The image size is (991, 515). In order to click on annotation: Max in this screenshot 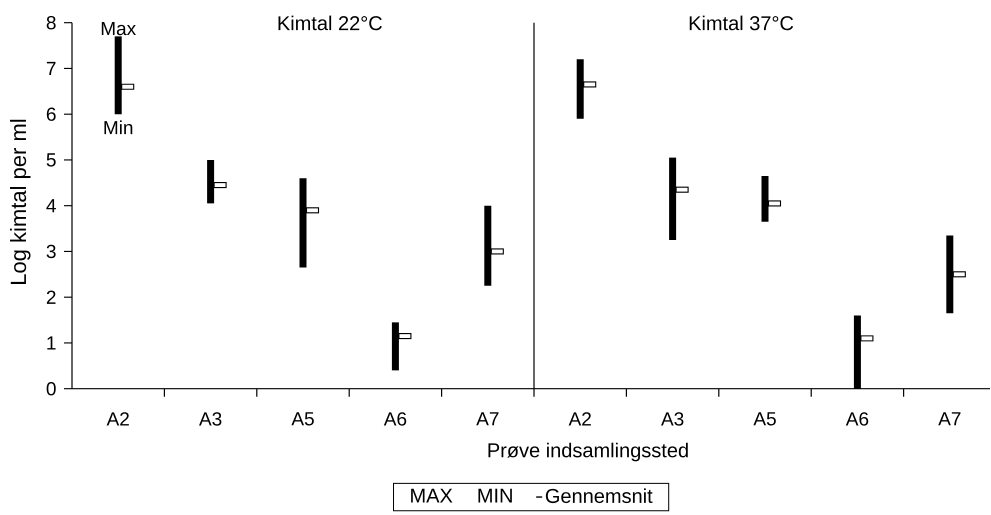, I will do `click(119, 29)`.